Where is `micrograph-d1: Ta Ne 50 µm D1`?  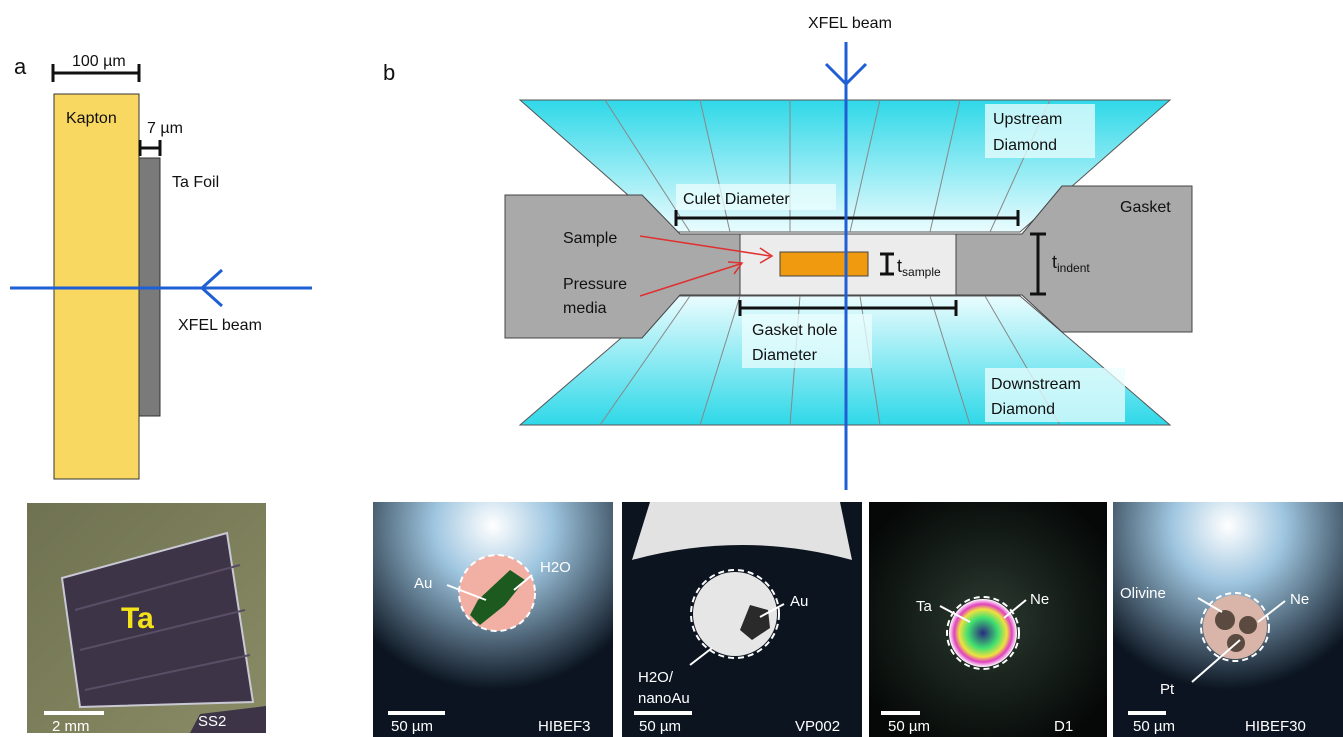 micrograph-d1: Ta Ne 50 µm D1 is located at coordinates (988, 619).